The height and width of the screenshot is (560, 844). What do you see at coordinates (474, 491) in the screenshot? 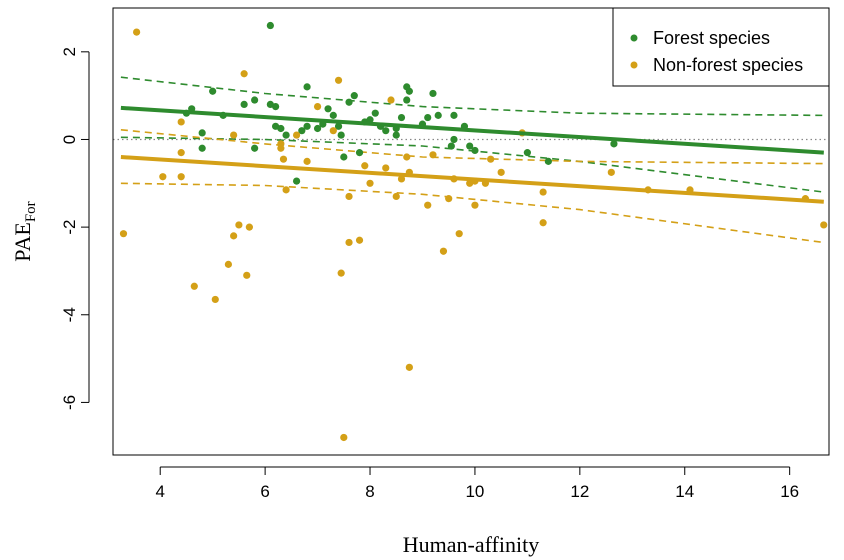
I see `x-tick-label: 10` at bounding box center [474, 491].